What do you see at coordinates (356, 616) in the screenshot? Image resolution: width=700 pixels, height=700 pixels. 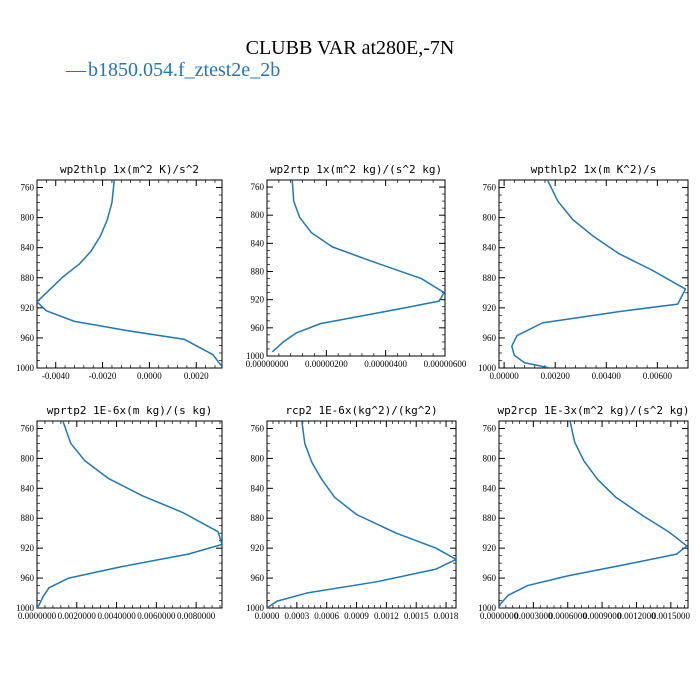 I see `x-tick-label: 0.0009` at bounding box center [356, 616].